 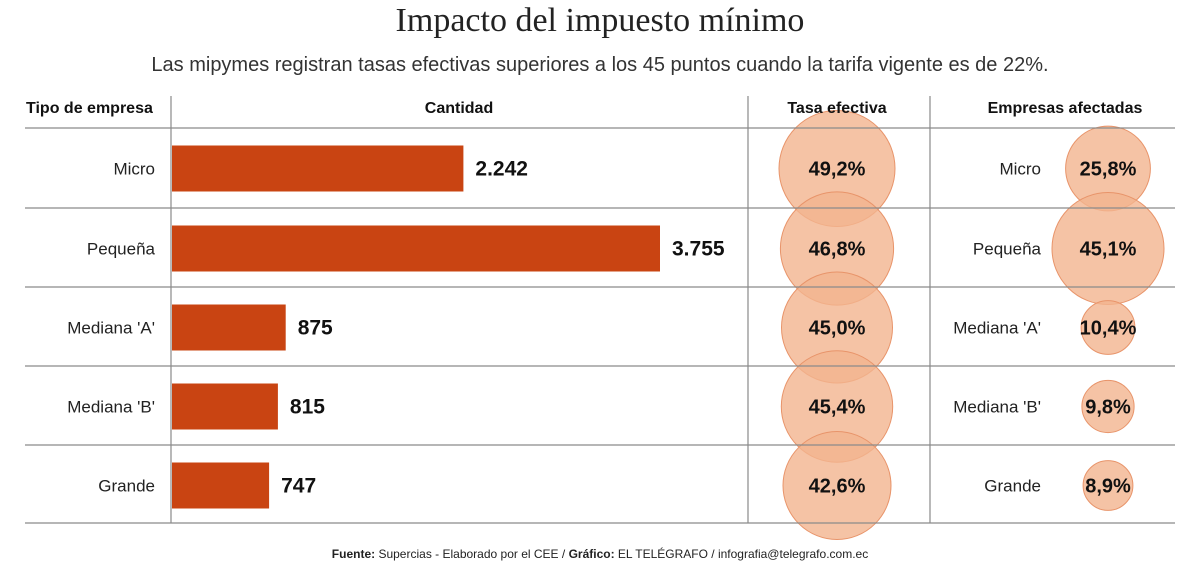 I want to click on rate-bubble, so click(x=837, y=485).